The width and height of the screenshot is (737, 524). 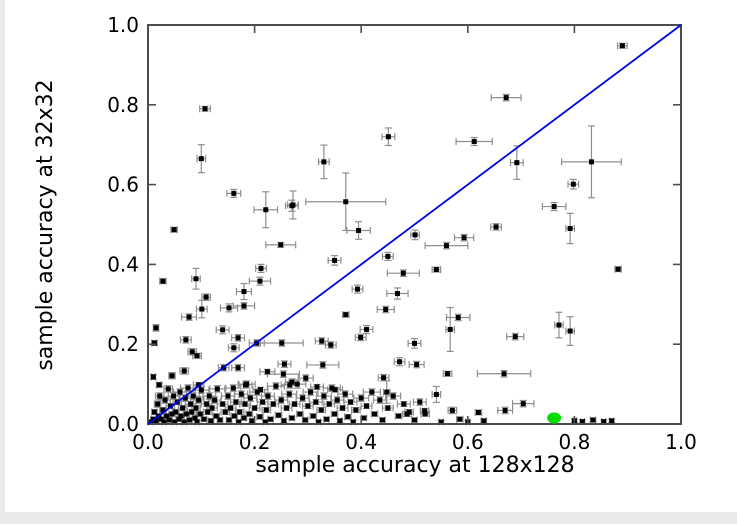 I want to click on y-tick-label: 0.8, so click(x=123, y=105).